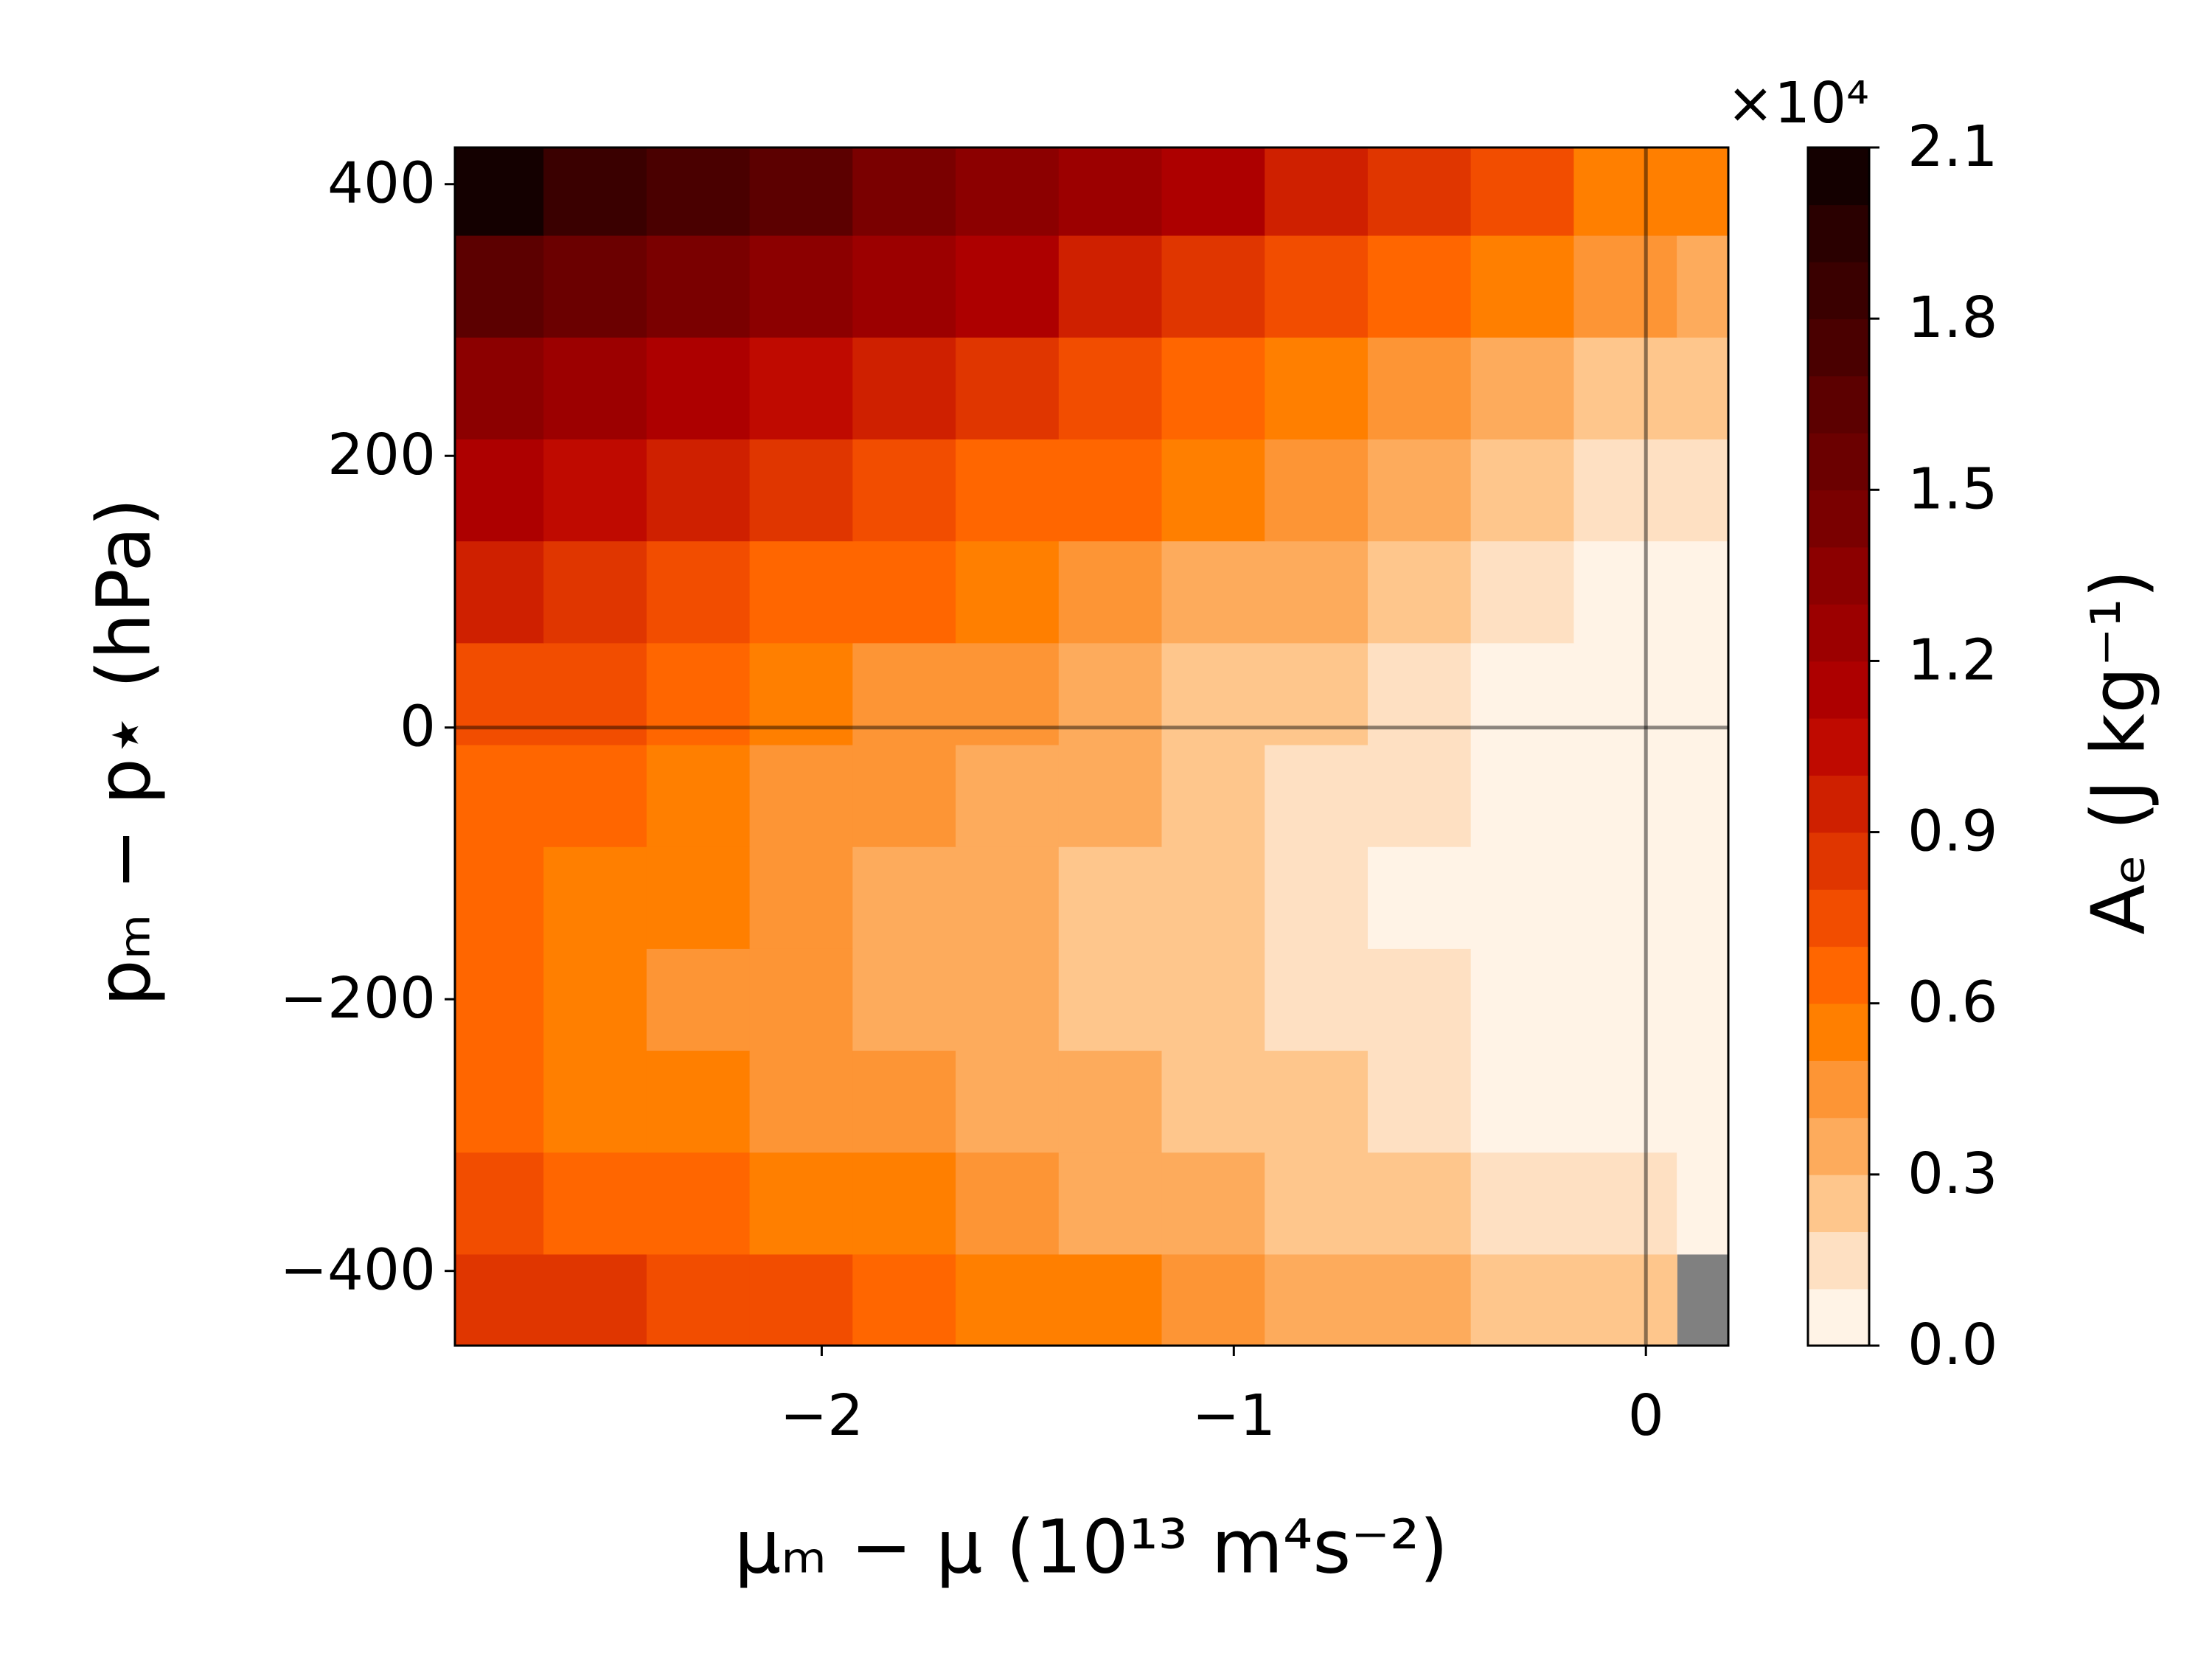  What do you see at coordinates (1952, 1003) in the screenshot?
I see `colorbar-tick-label: 0.6` at bounding box center [1952, 1003].